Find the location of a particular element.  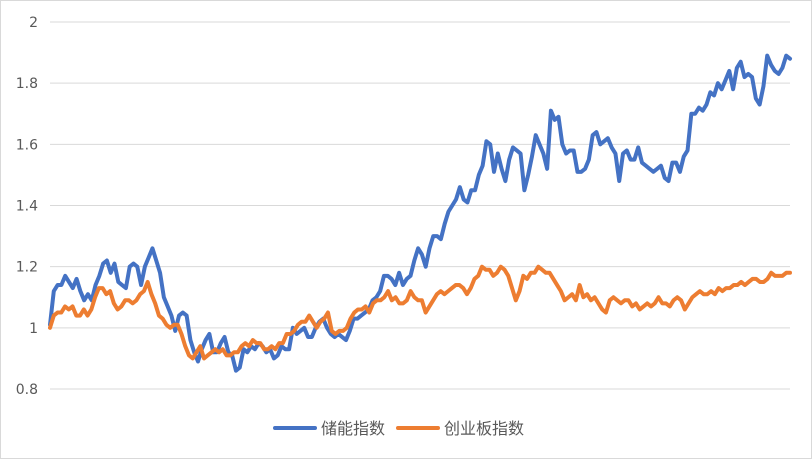

y-tick-label: 2 is located at coordinates (33, 23).